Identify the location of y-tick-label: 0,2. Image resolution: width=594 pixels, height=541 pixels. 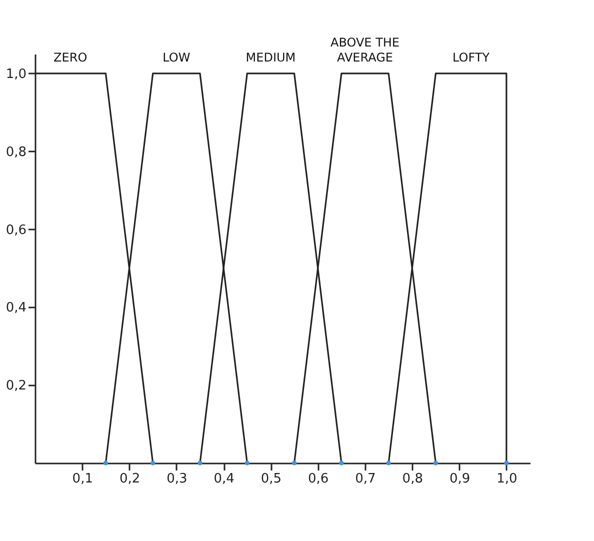
(16, 386).